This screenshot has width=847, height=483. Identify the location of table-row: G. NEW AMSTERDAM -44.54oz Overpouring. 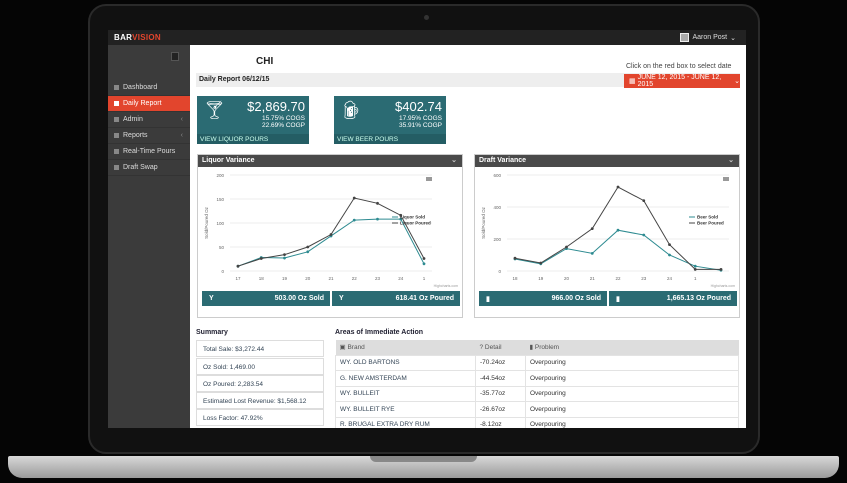
(537, 378).